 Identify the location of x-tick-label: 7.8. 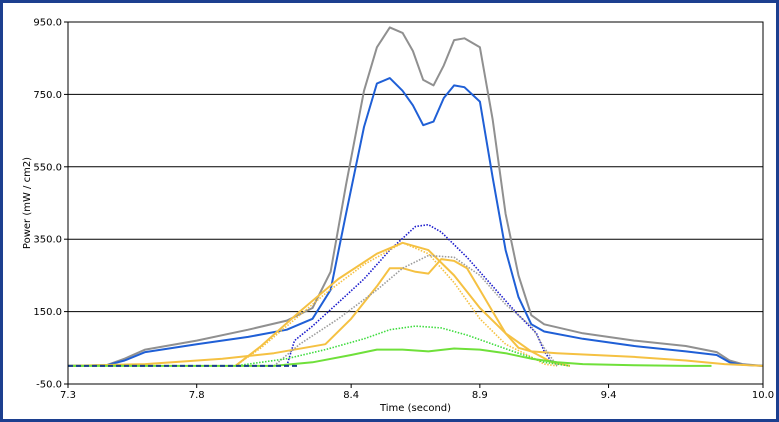
(197, 395).